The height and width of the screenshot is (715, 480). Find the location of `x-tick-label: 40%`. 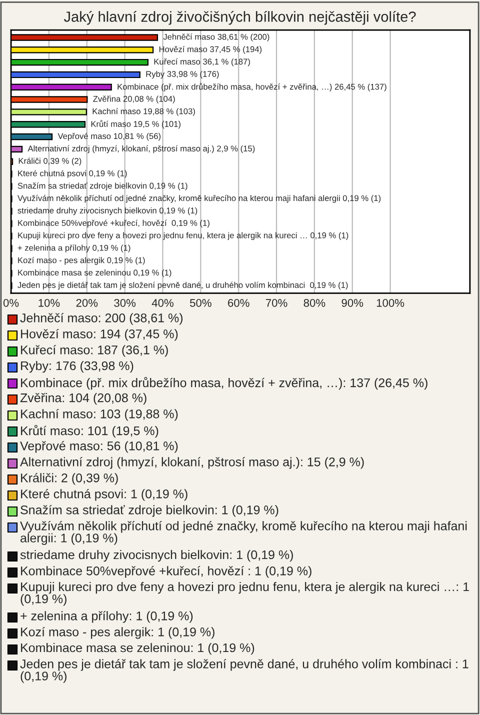

x-tick-label: 40% is located at coordinates (163, 303).